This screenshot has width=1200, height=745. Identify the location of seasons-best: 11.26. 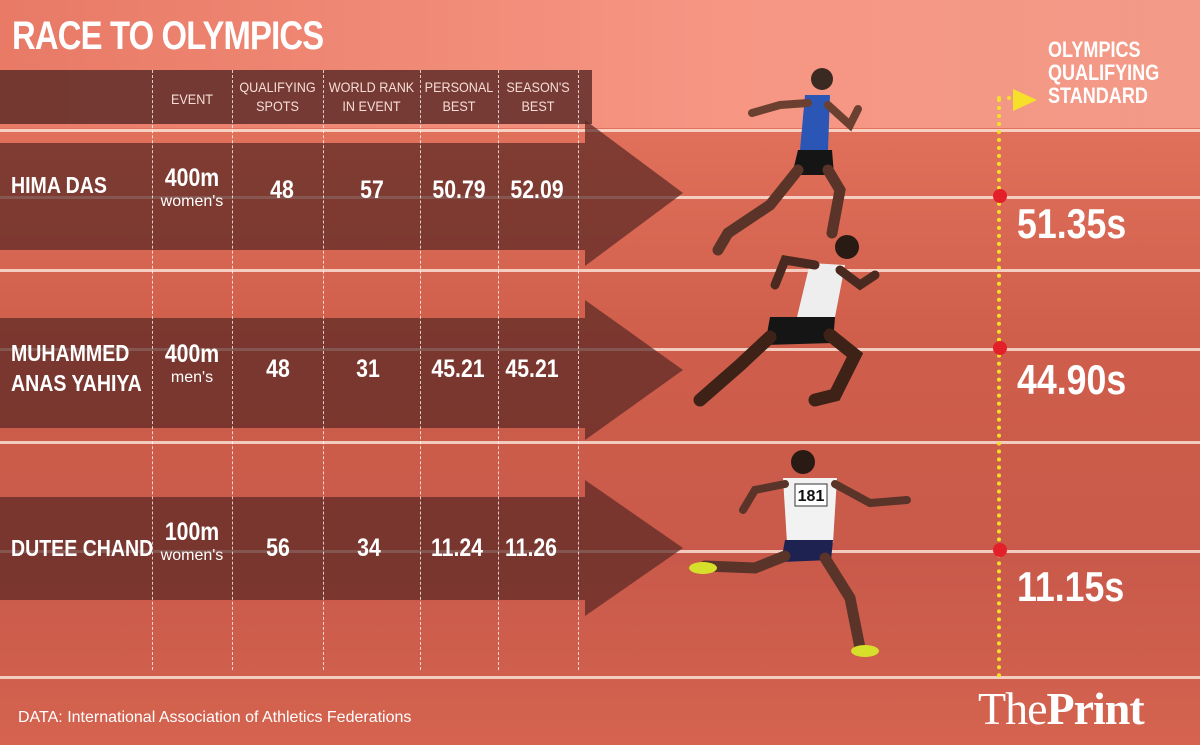
(531, 548).